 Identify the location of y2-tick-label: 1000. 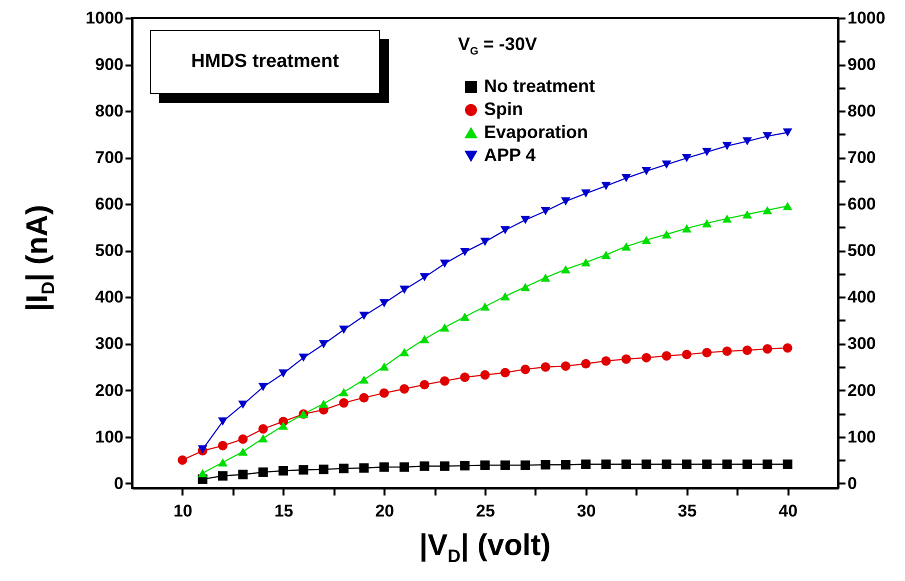
(867, 18).